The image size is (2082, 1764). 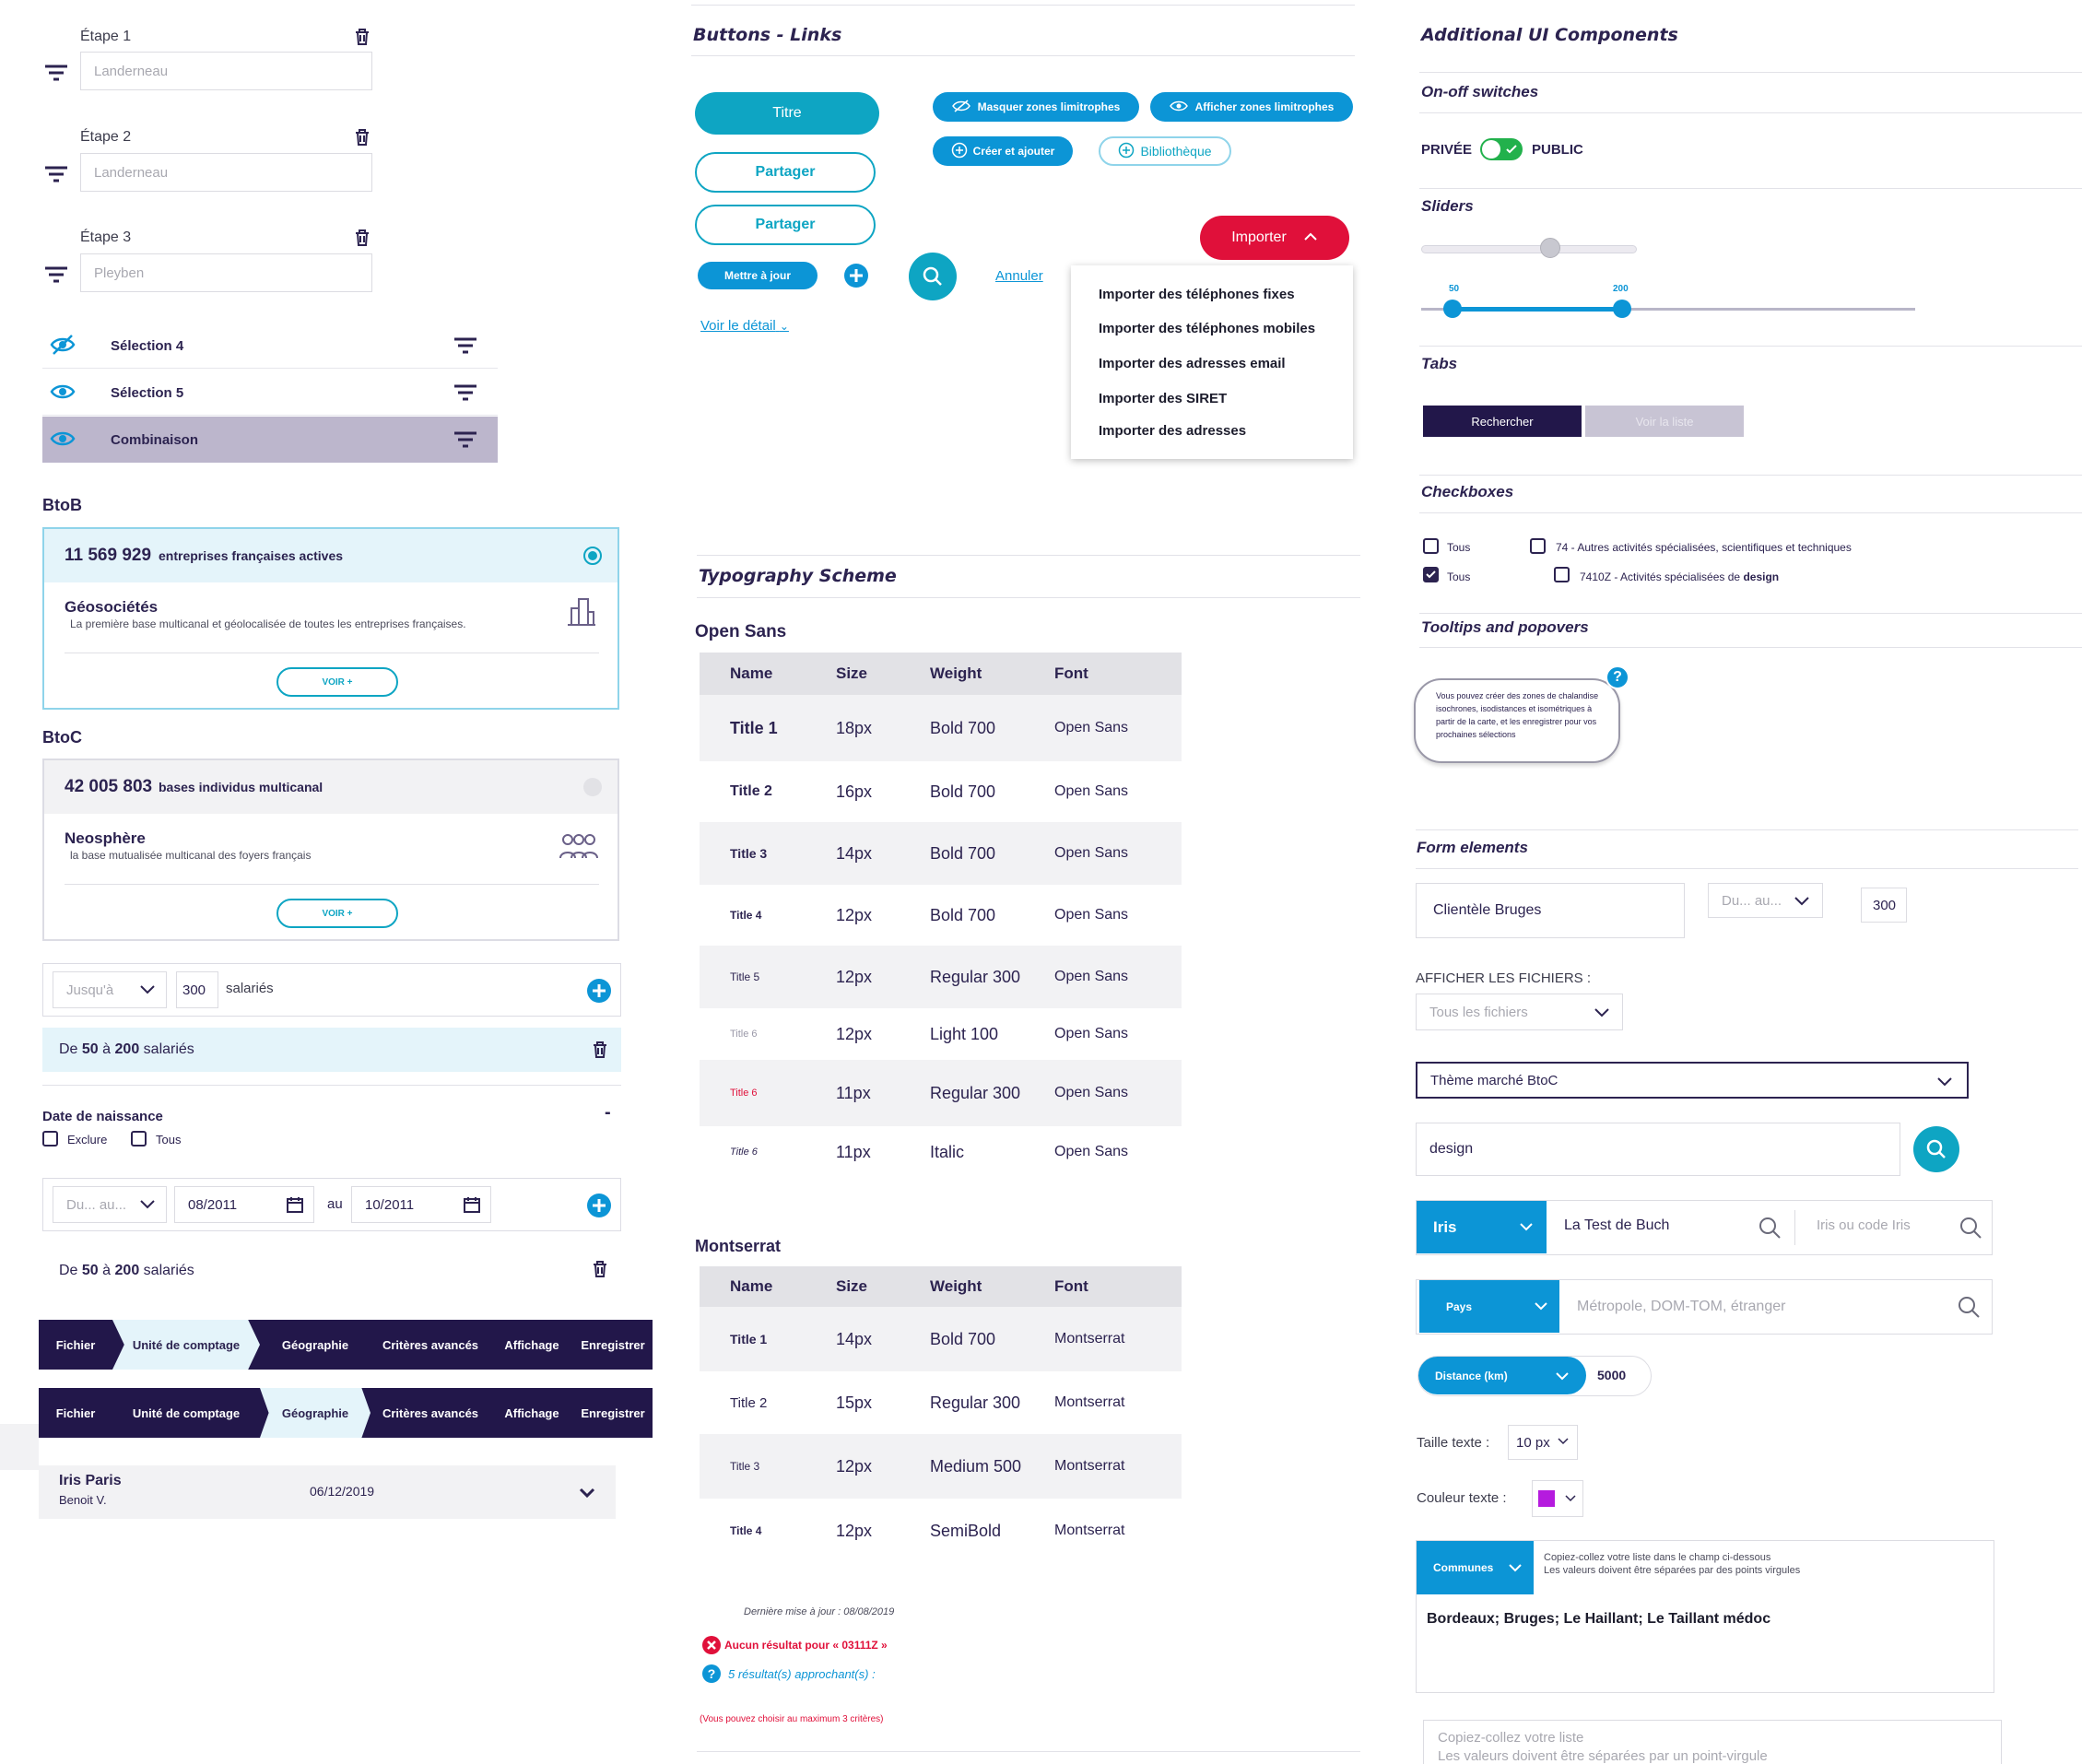 I want to click on selection-row: Sélection 5, so click(x=270, y=393).